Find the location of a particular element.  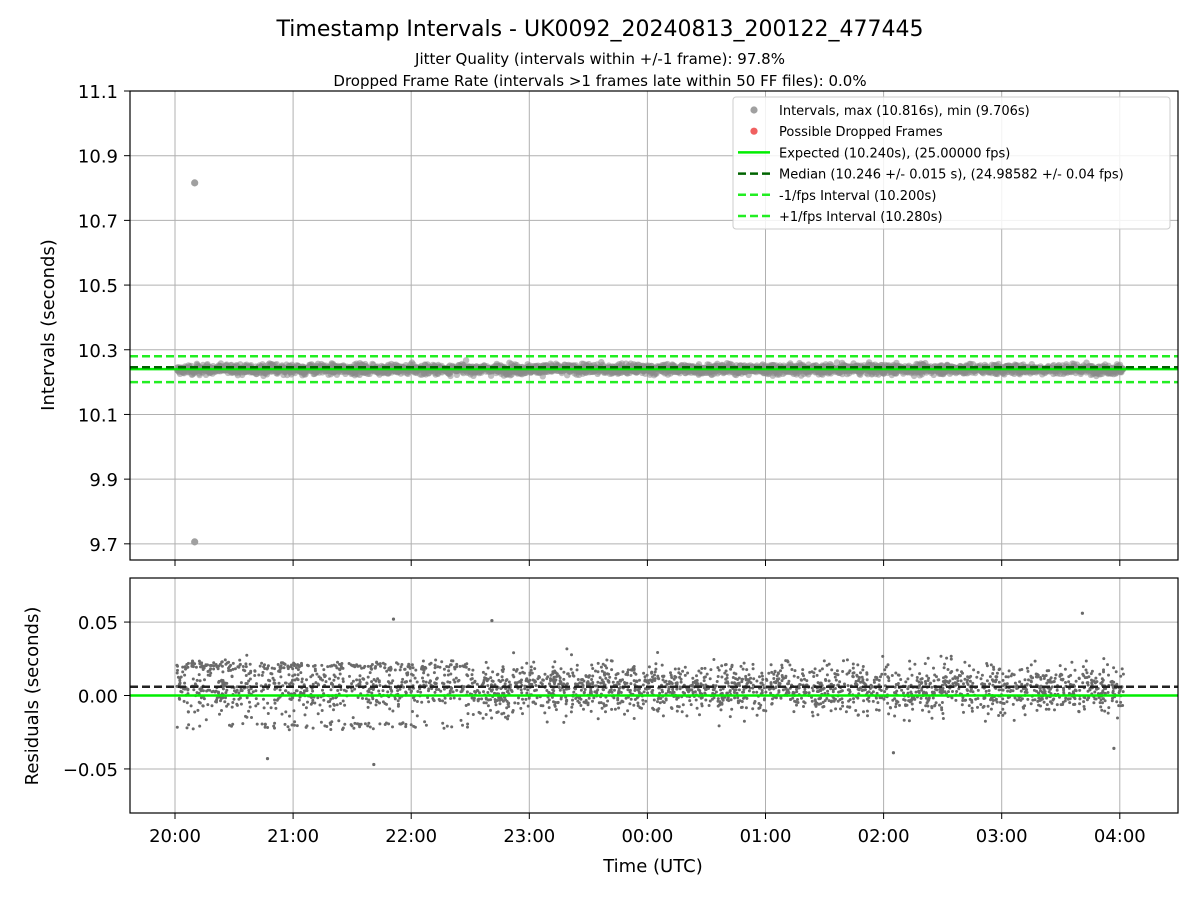

interval-outlier-point is located at coordinates (195, 542).